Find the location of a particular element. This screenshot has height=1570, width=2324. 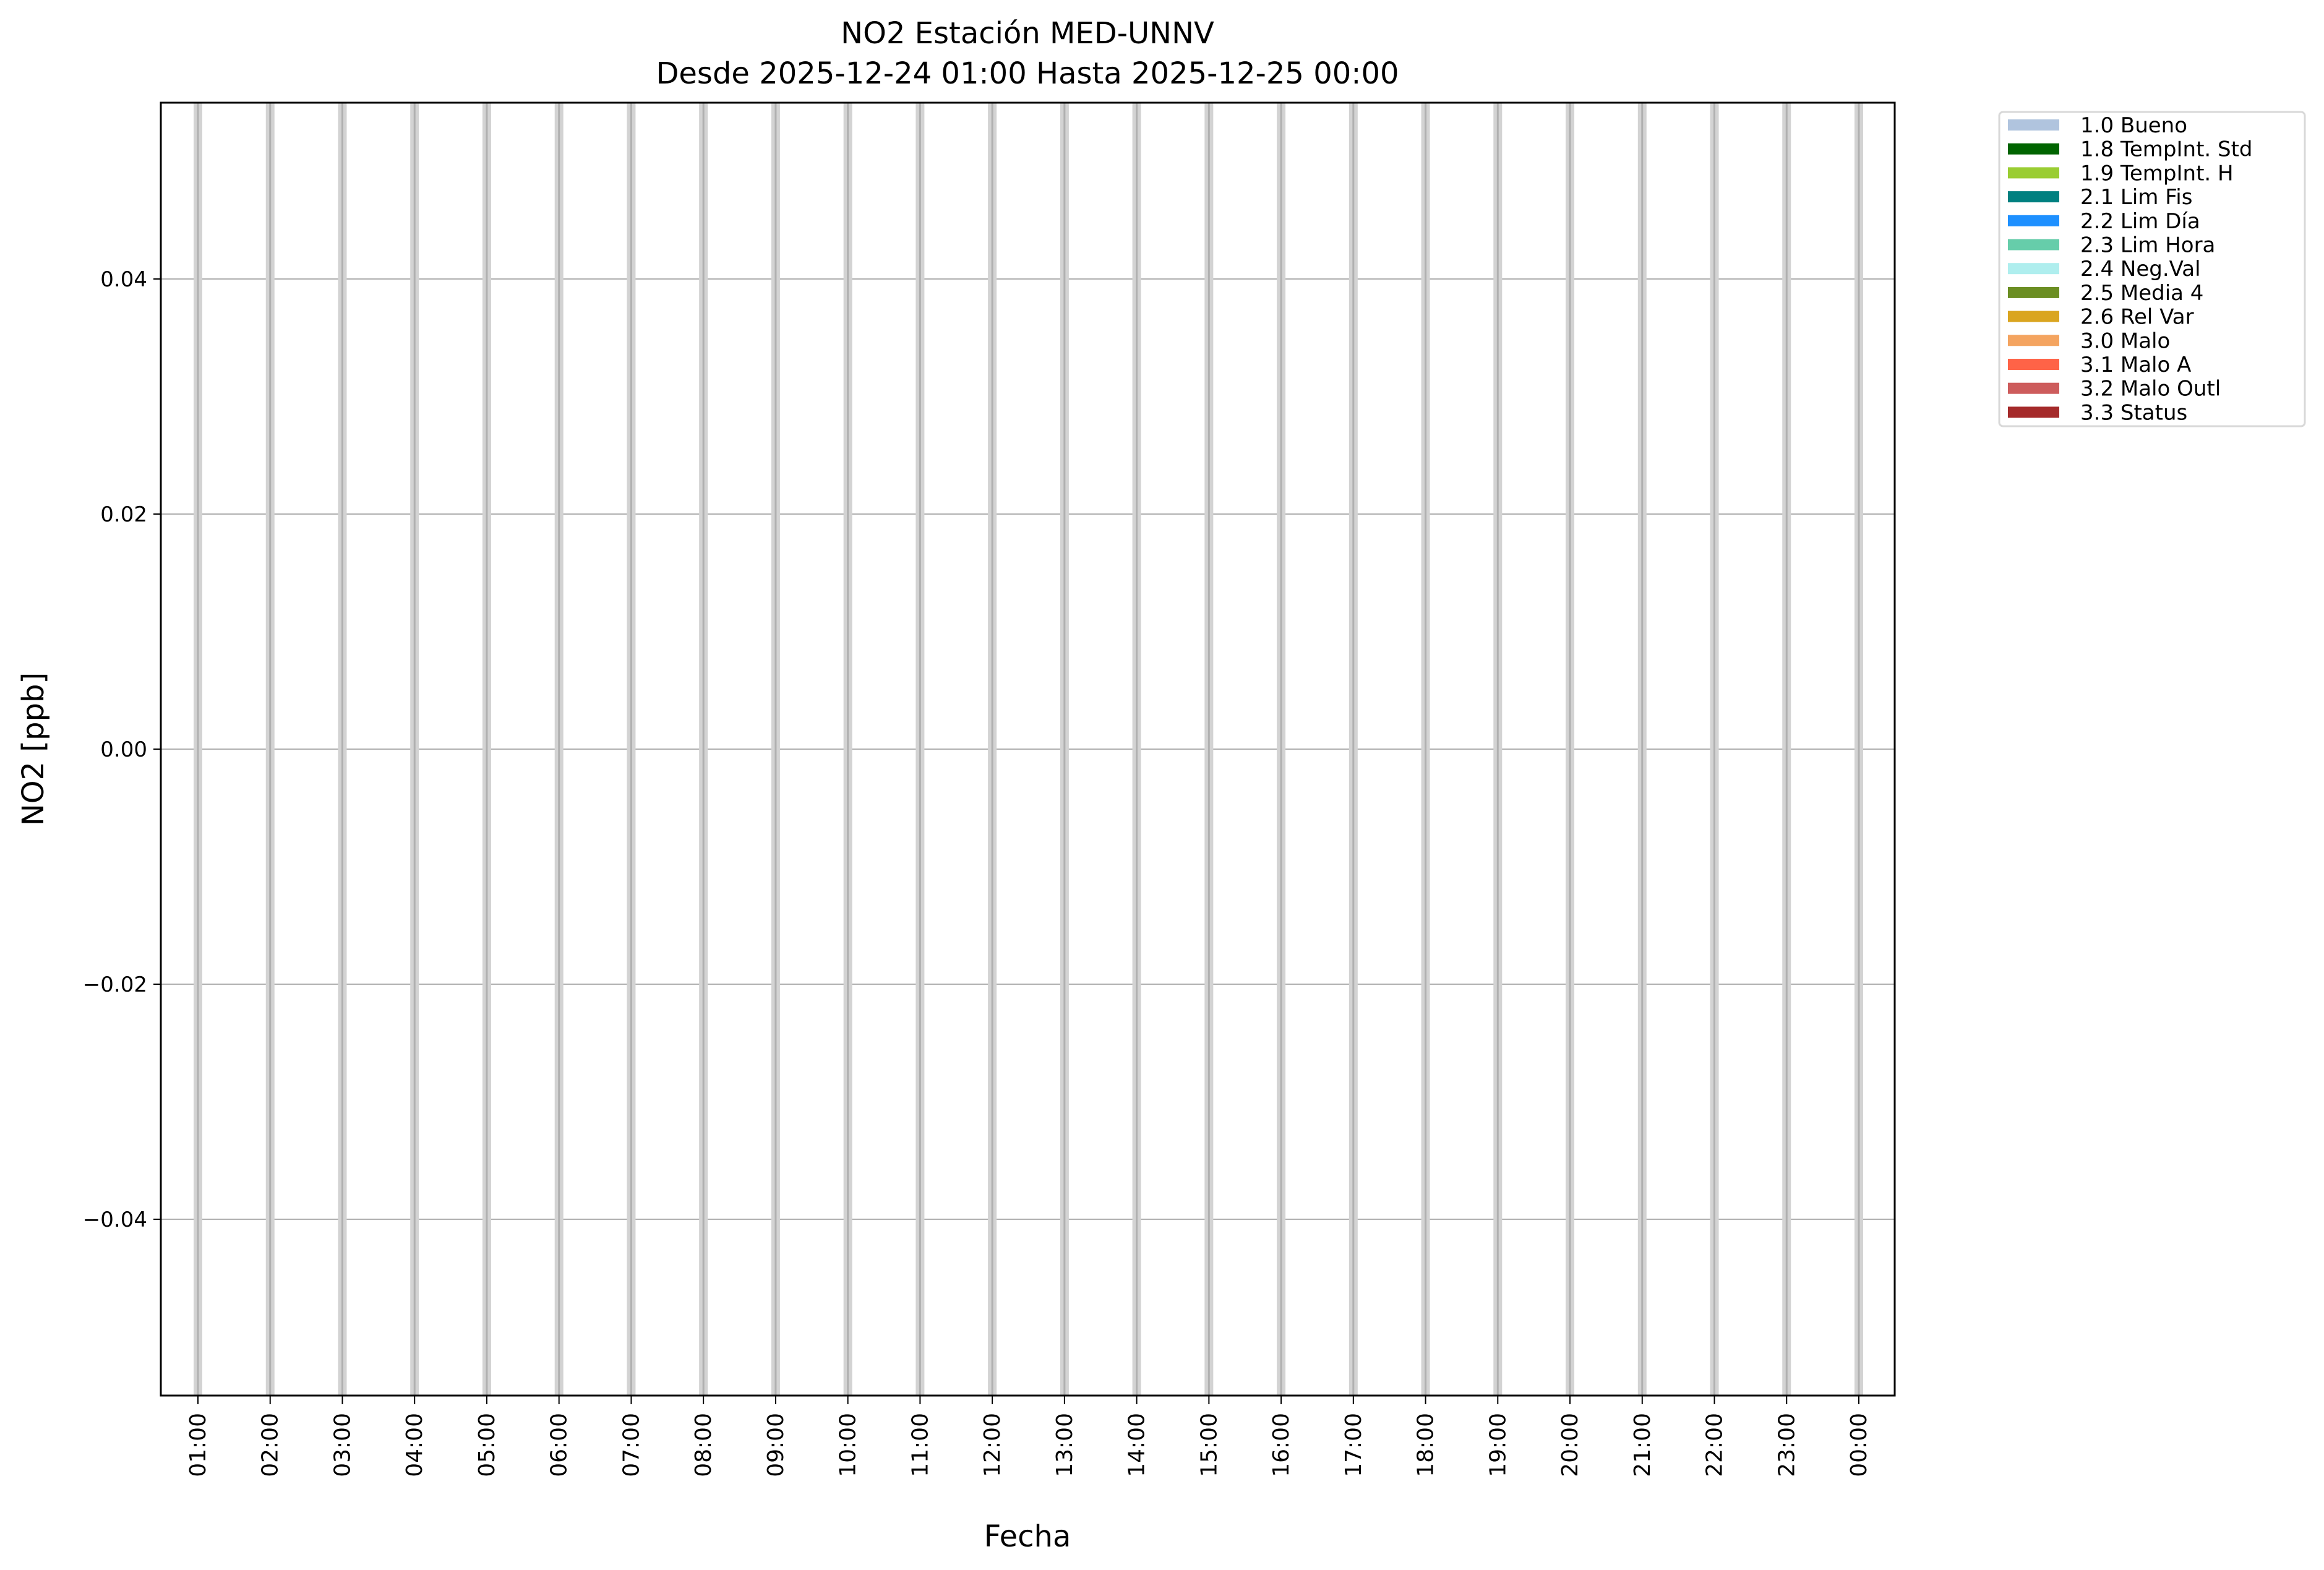

x-tick-label: 08:00 is located at coordinates (703, 1445).